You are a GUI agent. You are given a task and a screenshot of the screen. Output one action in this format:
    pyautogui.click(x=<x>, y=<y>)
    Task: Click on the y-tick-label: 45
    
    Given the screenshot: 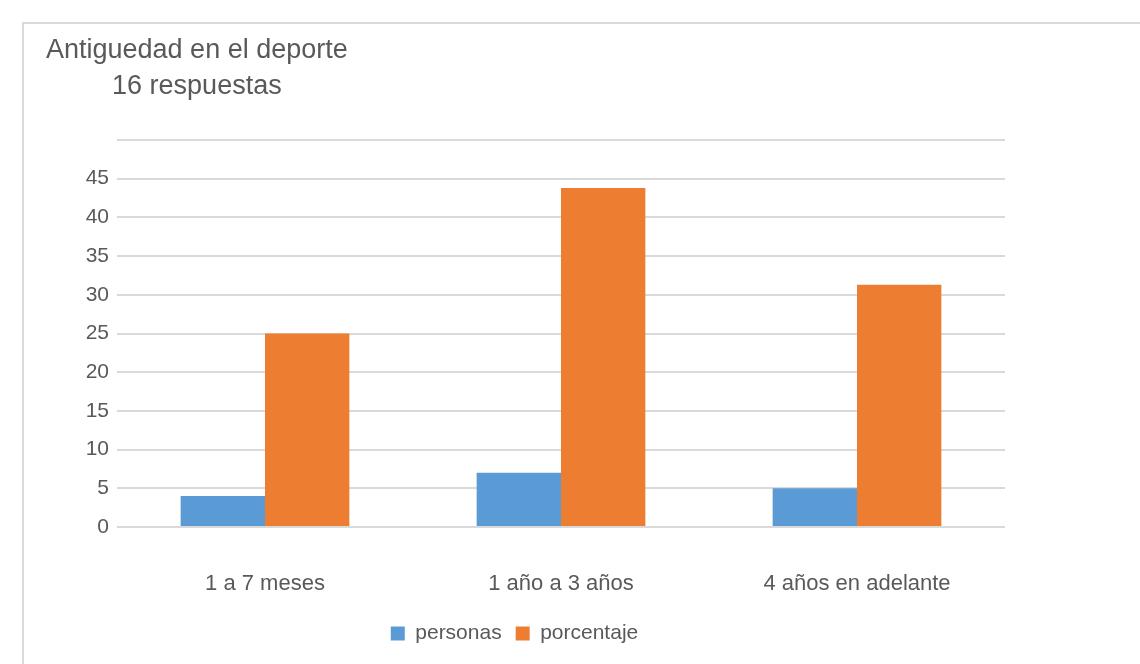 What is the action you would take?
    pyautogui.click(x=97, y=177)
    